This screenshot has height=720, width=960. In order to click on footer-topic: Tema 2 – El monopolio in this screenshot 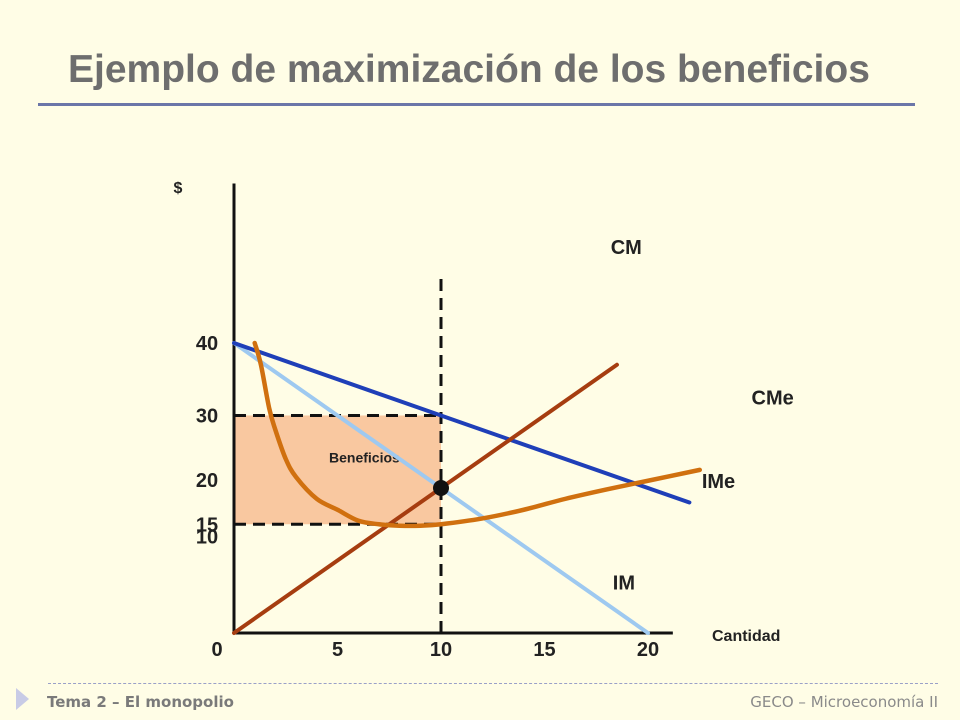, I will do `click(140, 702)`.